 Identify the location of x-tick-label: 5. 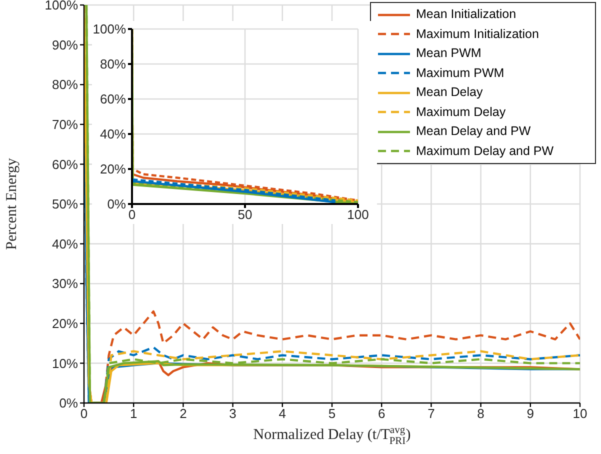
(332, 414).